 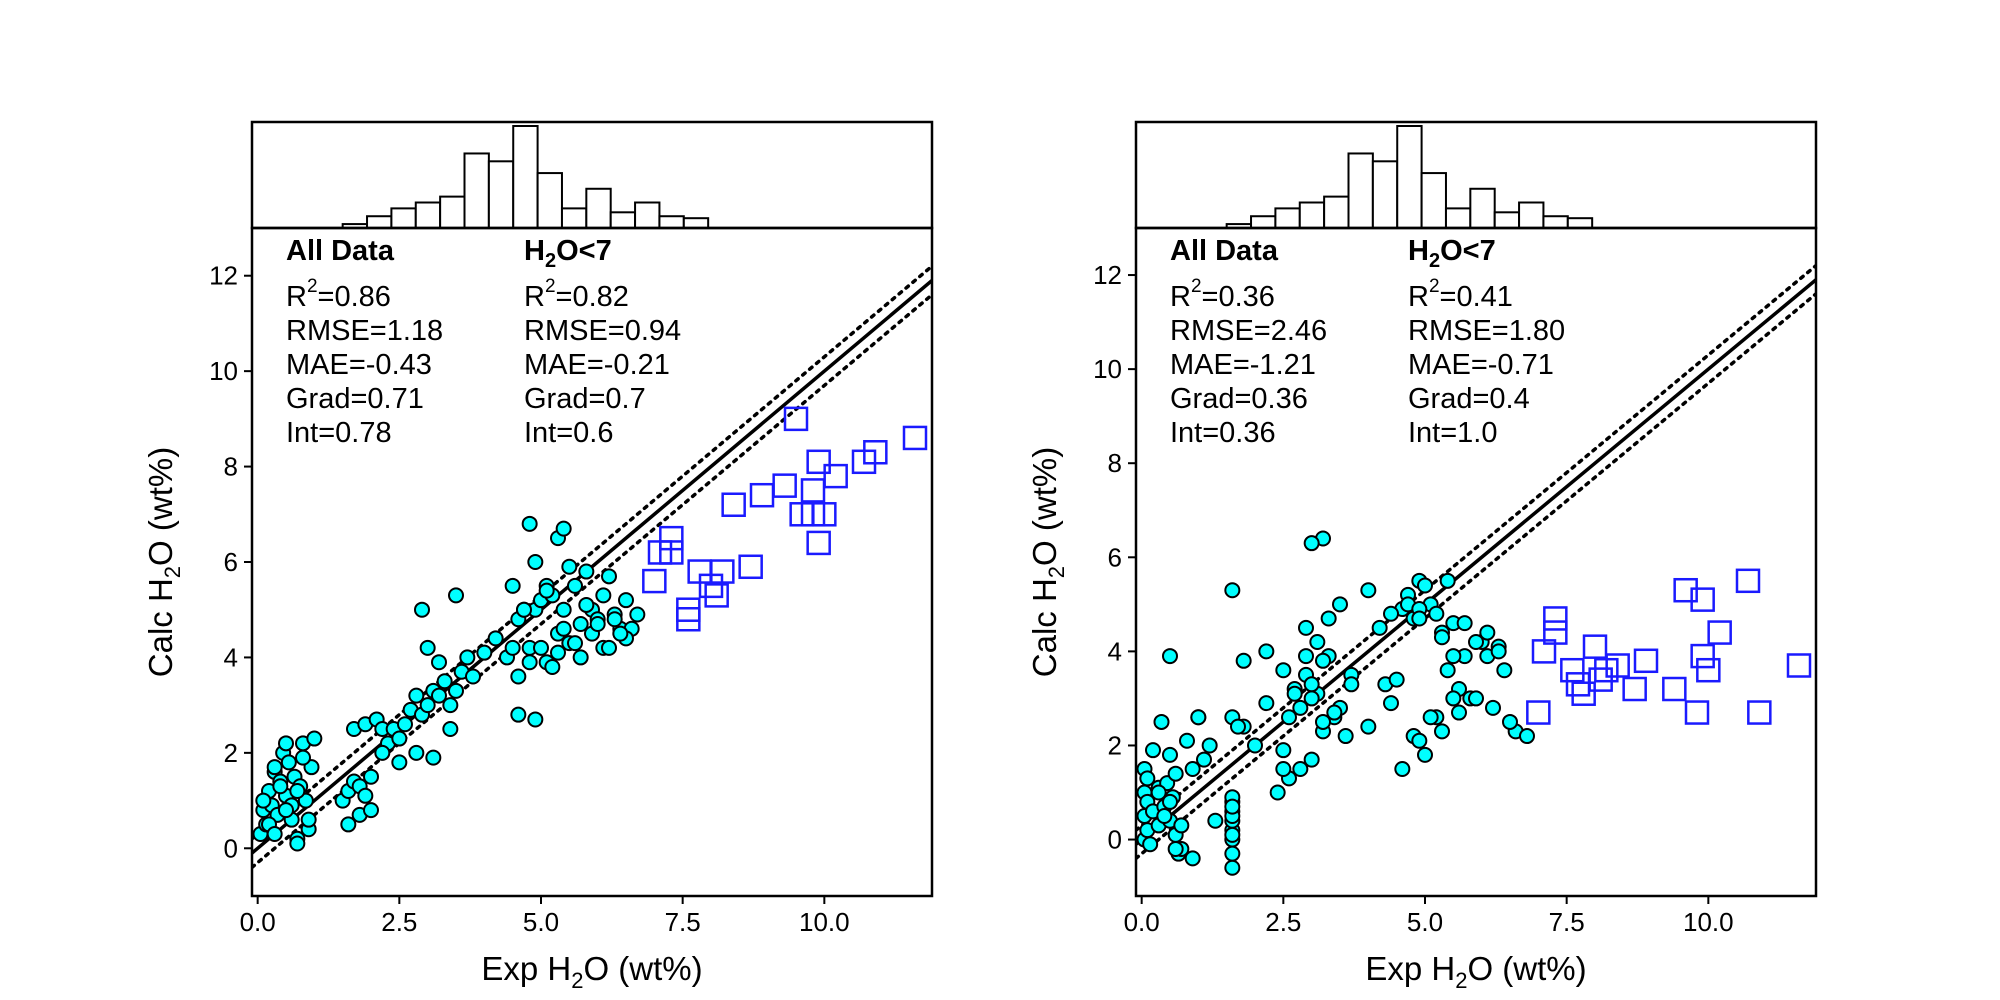 I want to click on y-tick-label: 10, so click(x=223, y=371).